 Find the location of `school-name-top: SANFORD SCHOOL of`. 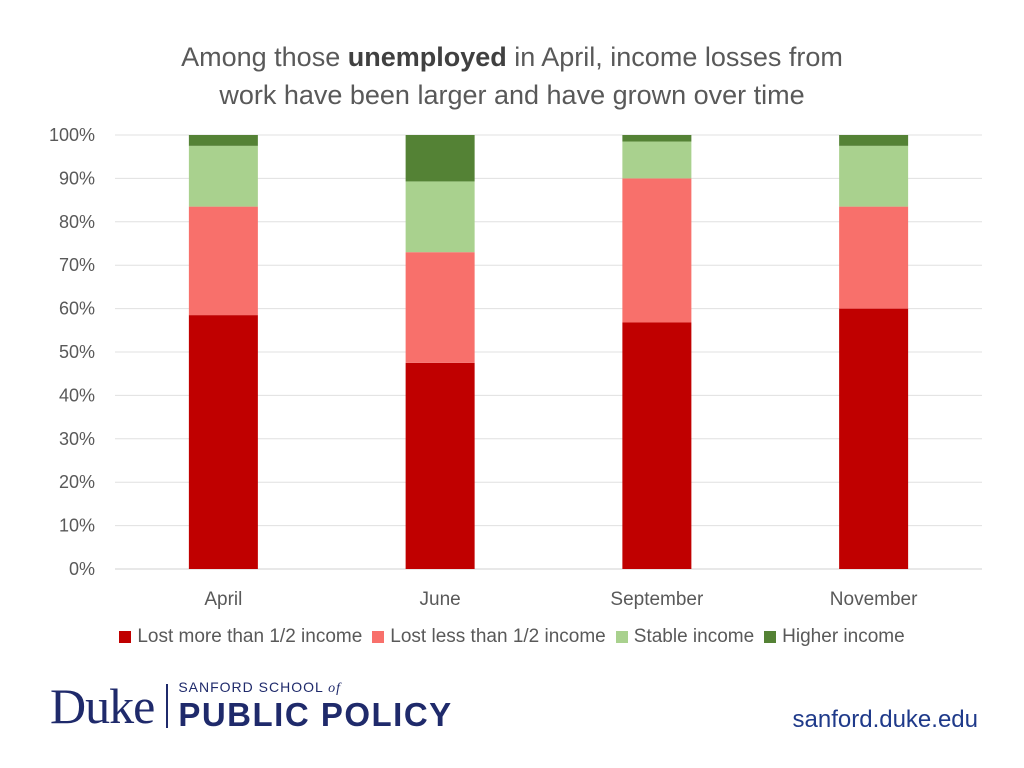

school-name-top: SANFORD SCHOOL of is located at coordinates (315, 688).